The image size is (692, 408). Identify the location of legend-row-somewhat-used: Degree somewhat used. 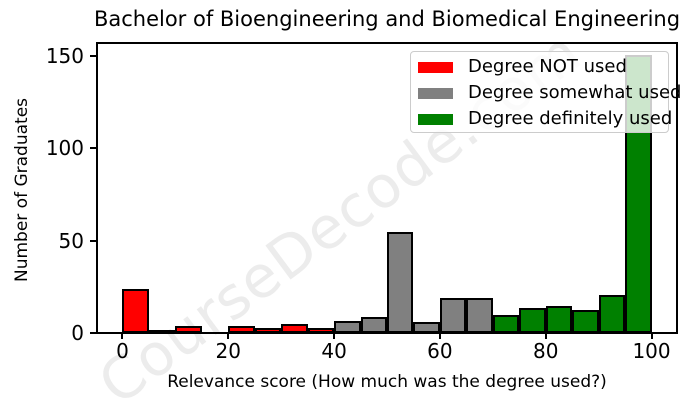
(546, 93).